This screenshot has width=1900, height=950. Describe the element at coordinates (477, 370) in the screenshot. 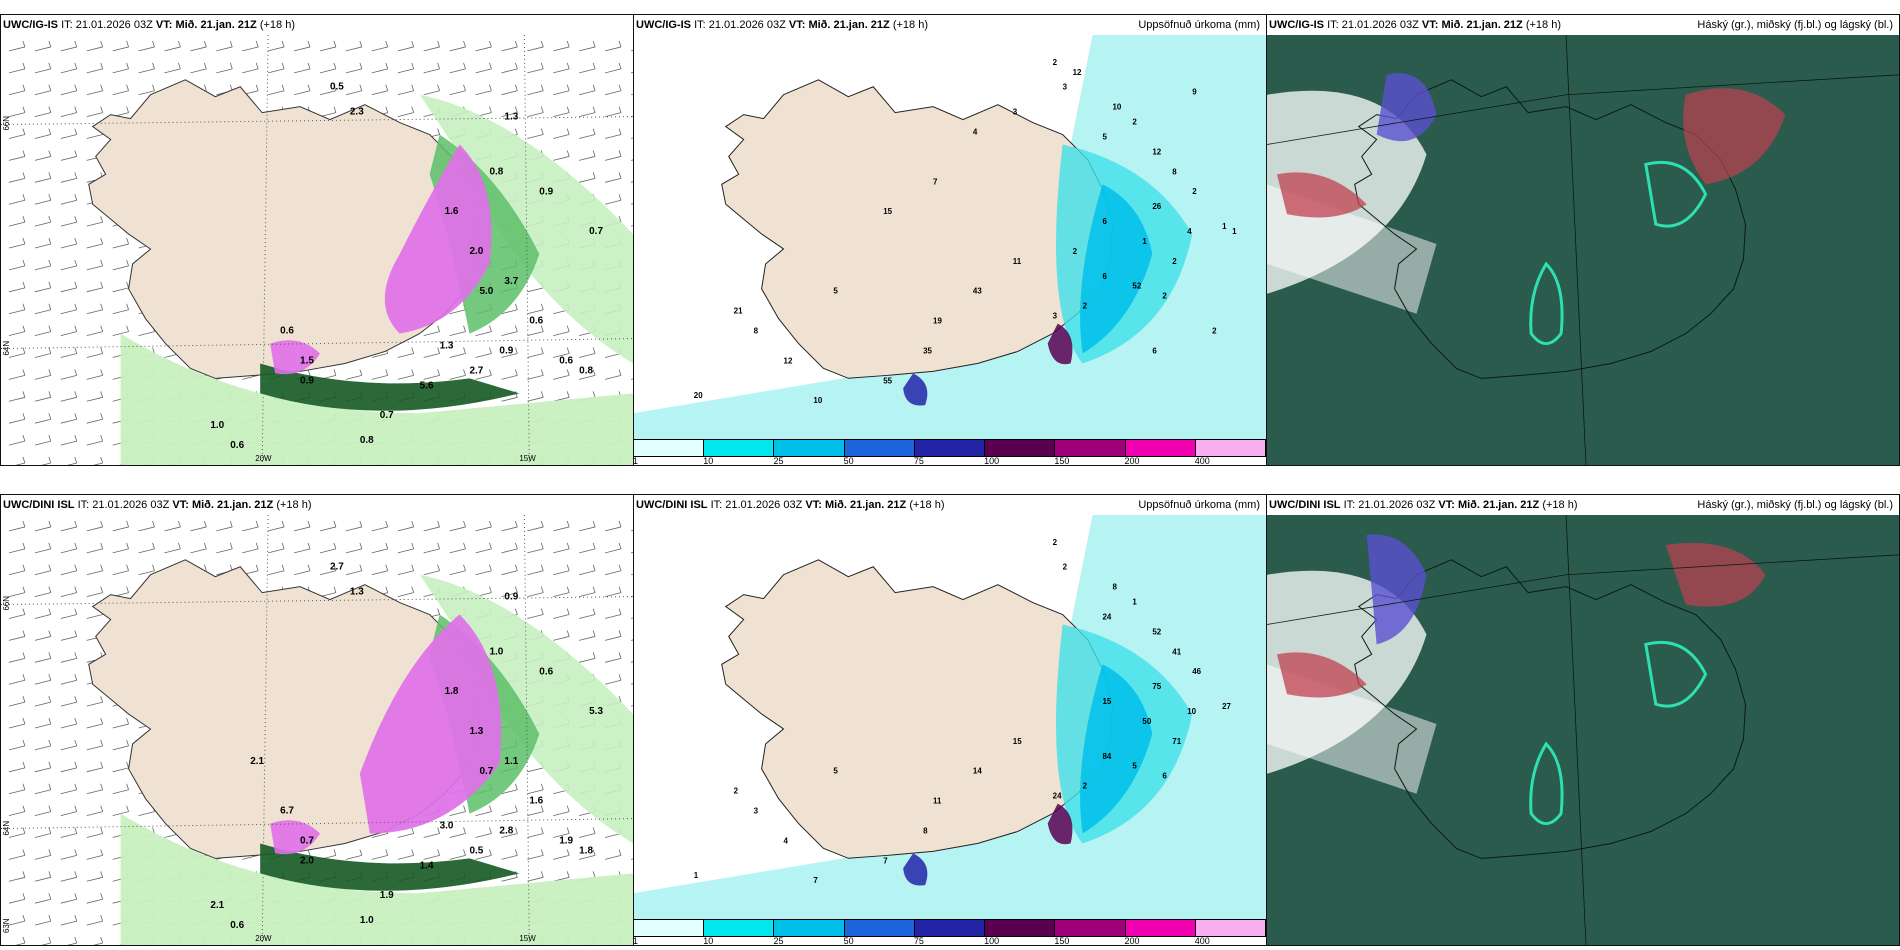

I see `precip-value-label: 2.7` at that location.